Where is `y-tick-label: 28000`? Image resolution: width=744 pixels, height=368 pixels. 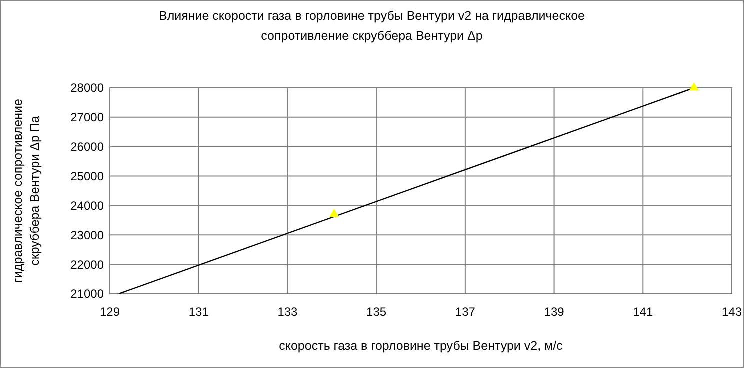 y-tick-label: 28000 is located at coordinates (87, 88).